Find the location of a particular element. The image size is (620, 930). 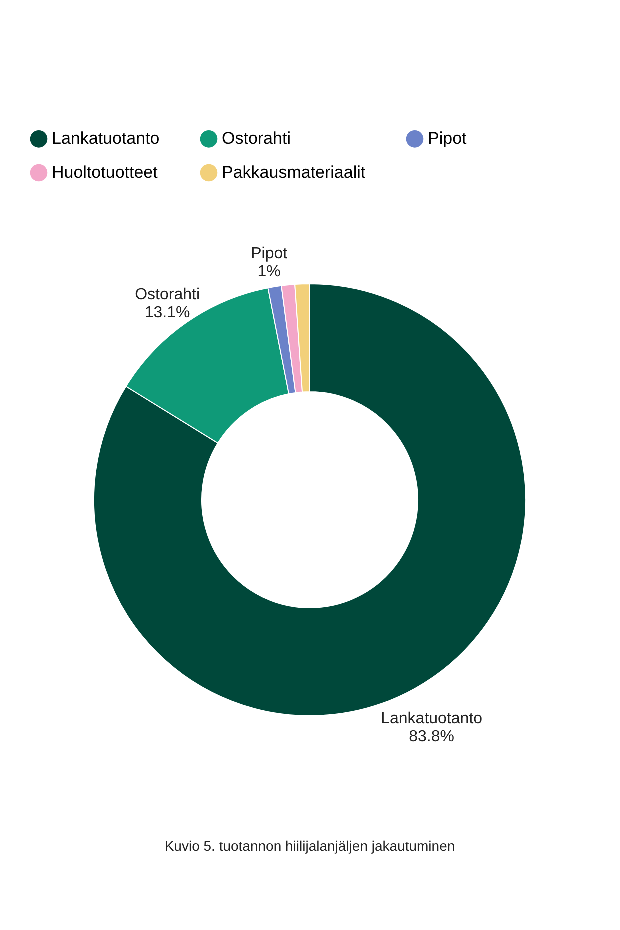

legend-label: Huoltotuotteet is located at coordinates (105, 172).